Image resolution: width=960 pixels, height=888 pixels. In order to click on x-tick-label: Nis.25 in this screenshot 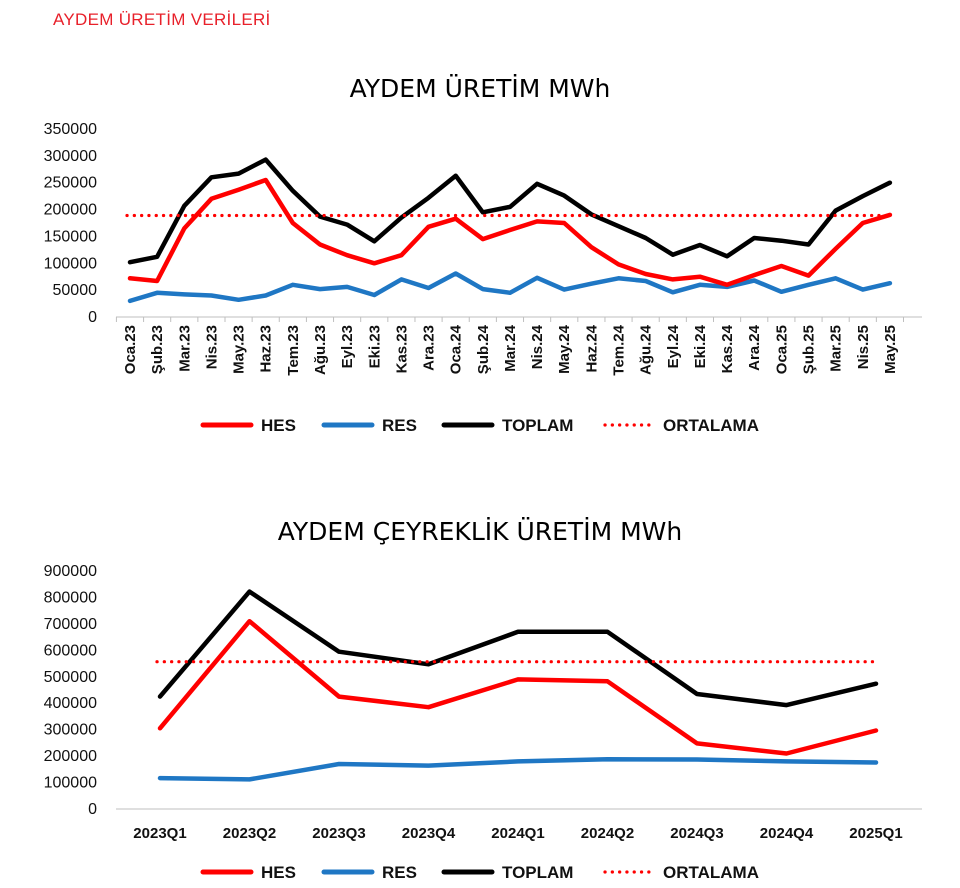, I will do `click(863, 347)`.